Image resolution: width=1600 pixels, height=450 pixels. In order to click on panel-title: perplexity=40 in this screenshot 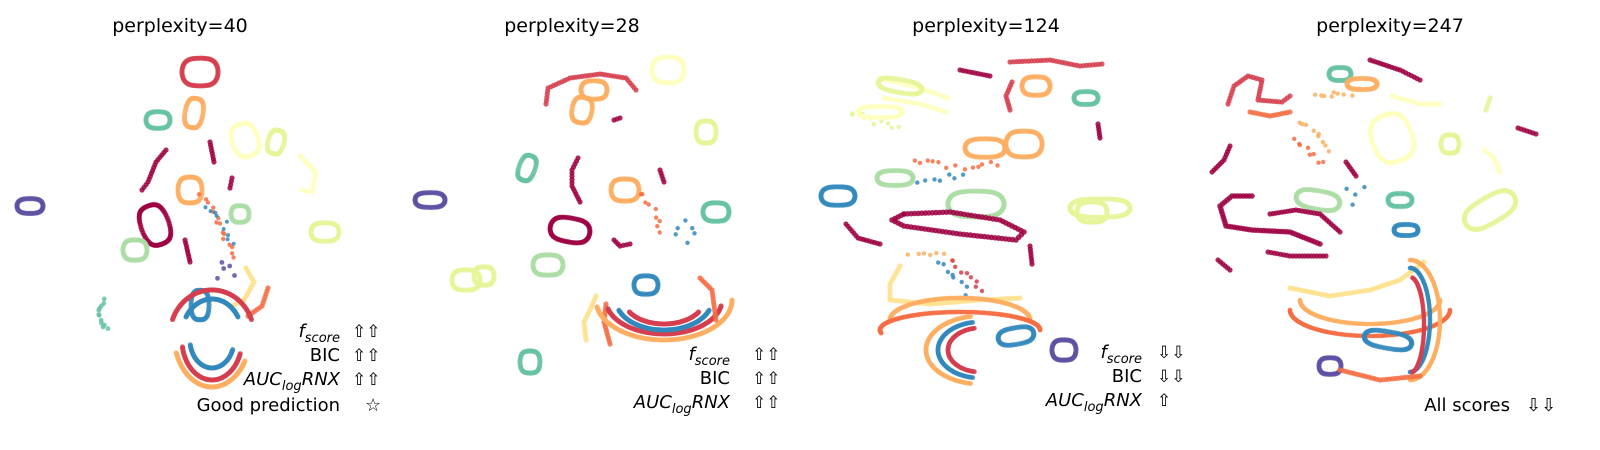, I will do `click(180, 26)`.